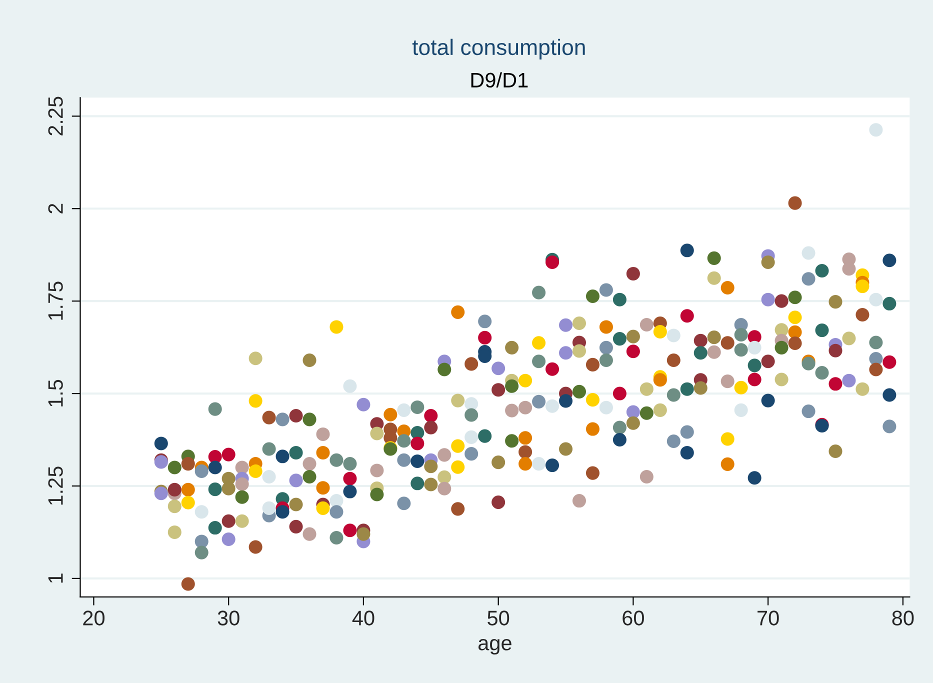  What do you see at coordinates (93, 618) in the screenshot?
I see `x-tick-label: 20` at bounding box center [93, 618].